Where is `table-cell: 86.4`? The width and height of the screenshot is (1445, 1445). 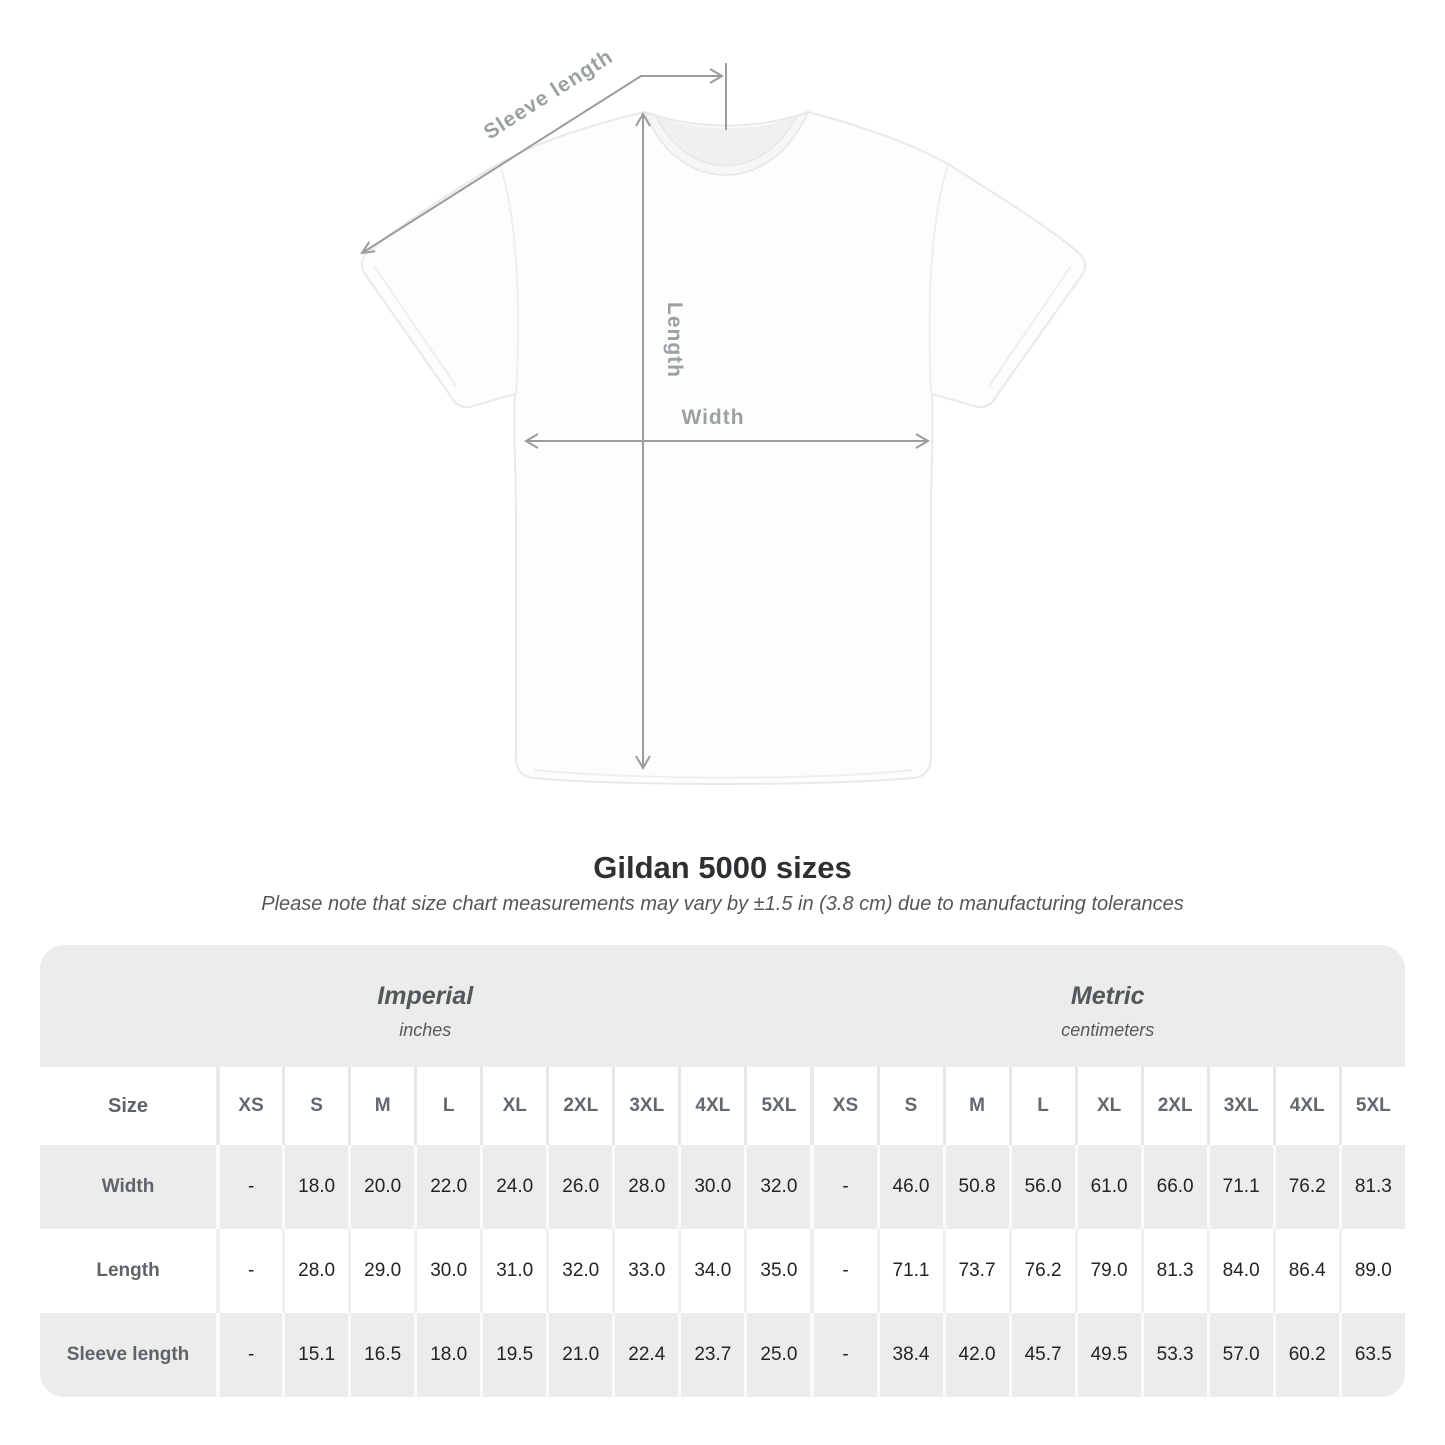
table-cell: 86.4 is located at coordinates (1305, 1271).